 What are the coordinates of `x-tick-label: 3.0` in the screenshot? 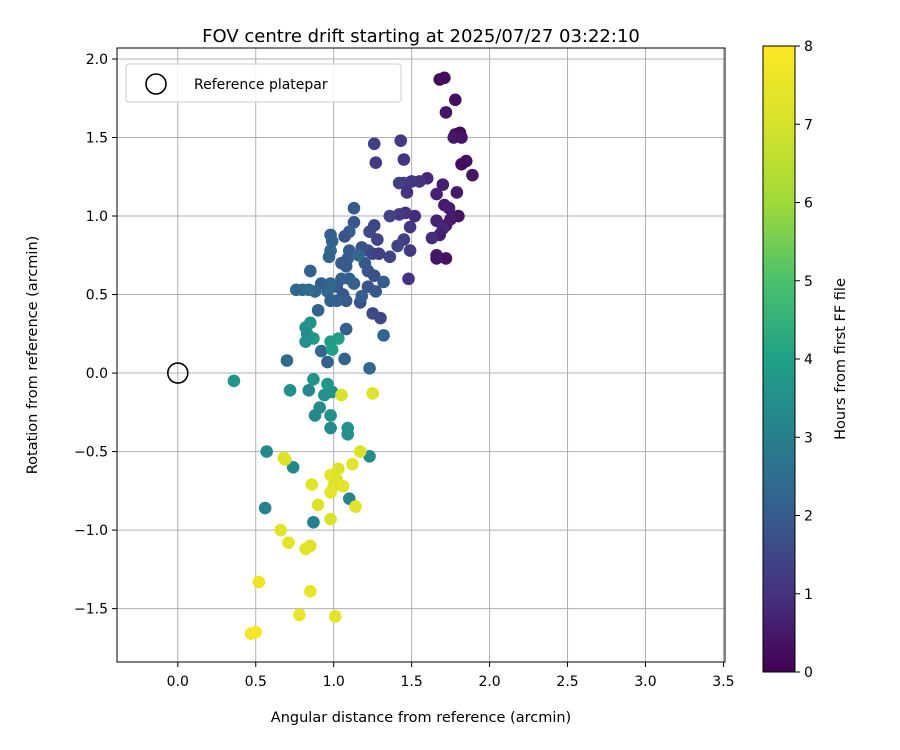 It's located at (645, 682).